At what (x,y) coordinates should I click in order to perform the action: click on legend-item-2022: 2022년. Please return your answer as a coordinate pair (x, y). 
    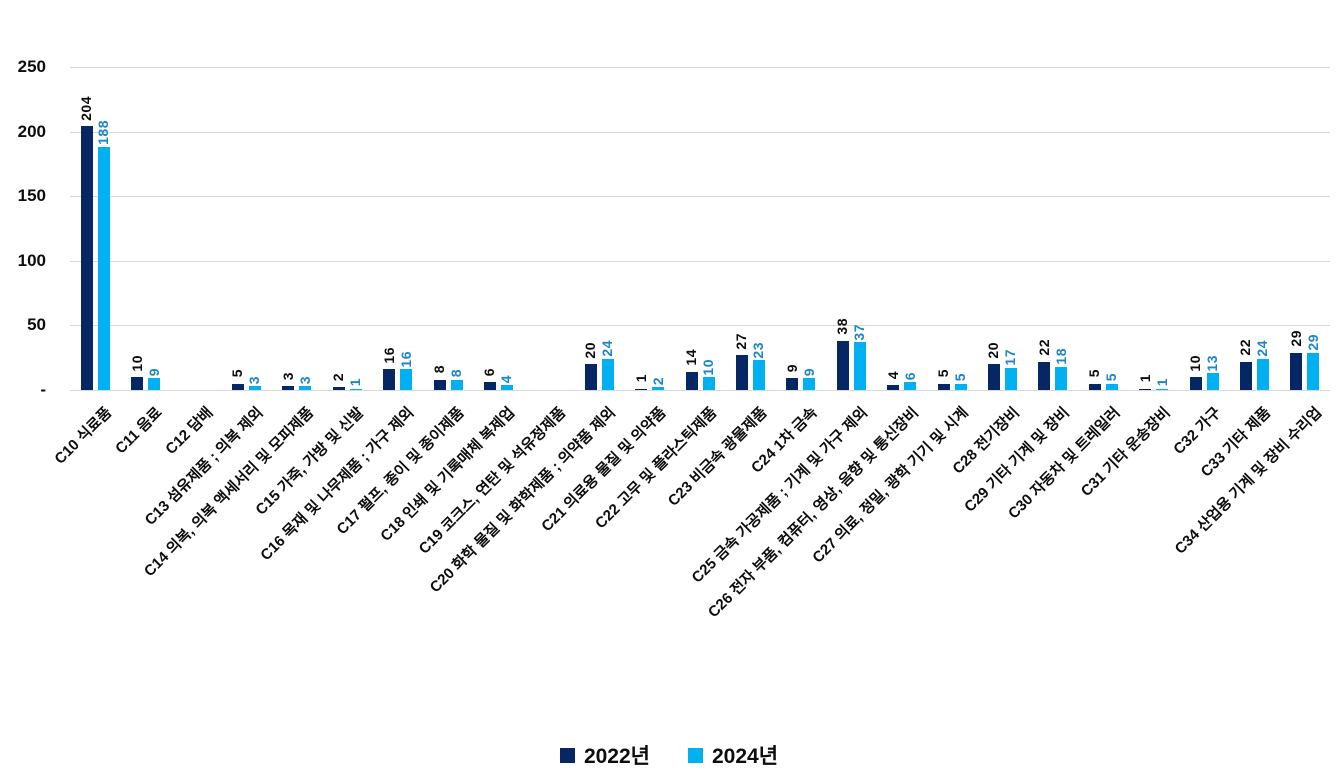
    Looking at the image, I should click on (604, 755).